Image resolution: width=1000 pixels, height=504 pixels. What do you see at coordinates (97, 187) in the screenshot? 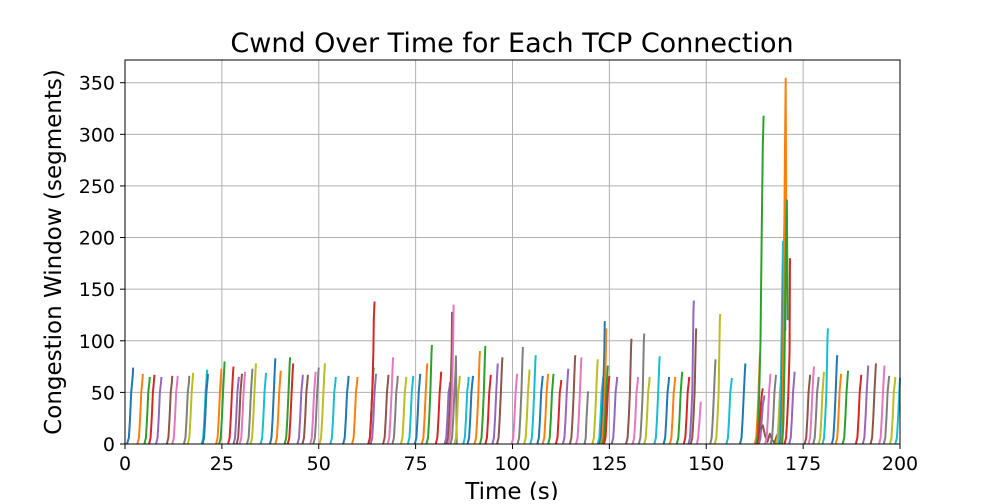
I see `y-tick-label: 250` at bounding box center [97, 187].